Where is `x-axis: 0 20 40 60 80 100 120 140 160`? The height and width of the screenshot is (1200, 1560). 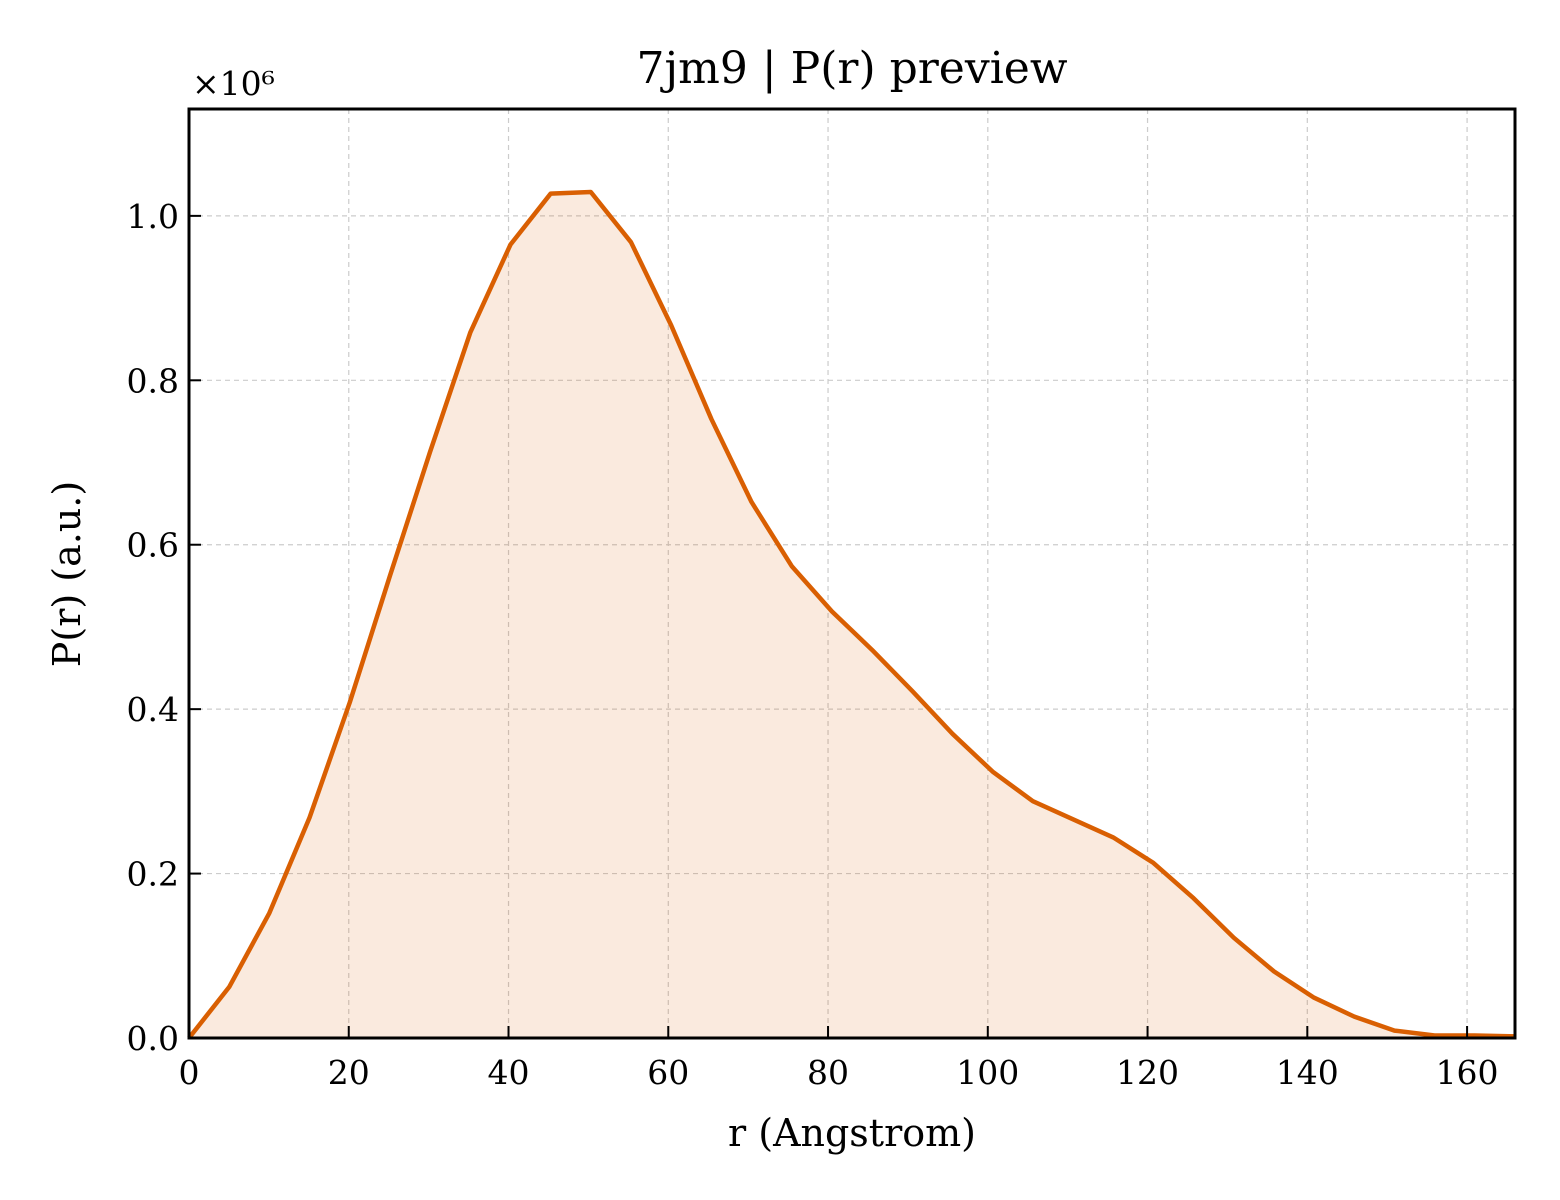 x-axis: 0 20 40 60 80 100 120 140 160 is located at coordinates (839, 1059).